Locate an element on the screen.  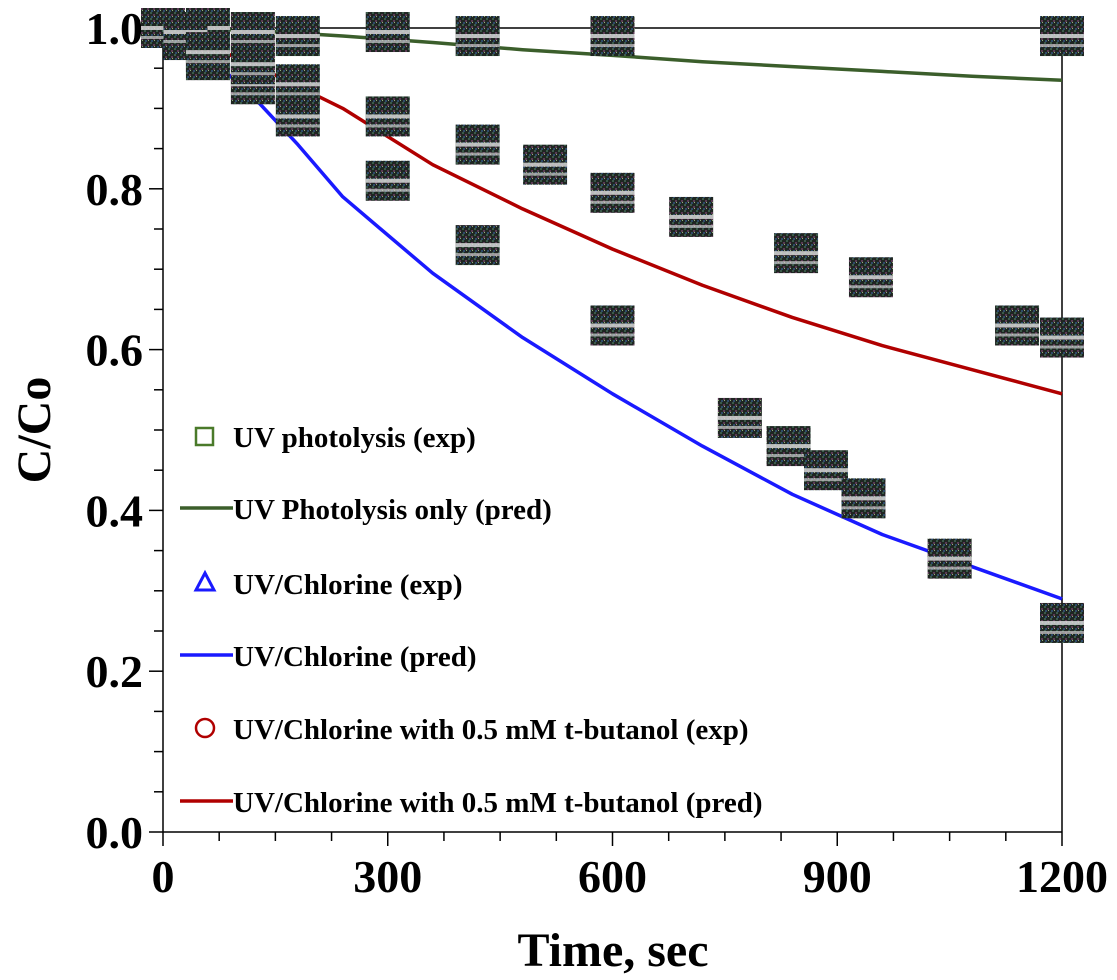
legend-marker-cl-exp is located at coordinates (205, 580).